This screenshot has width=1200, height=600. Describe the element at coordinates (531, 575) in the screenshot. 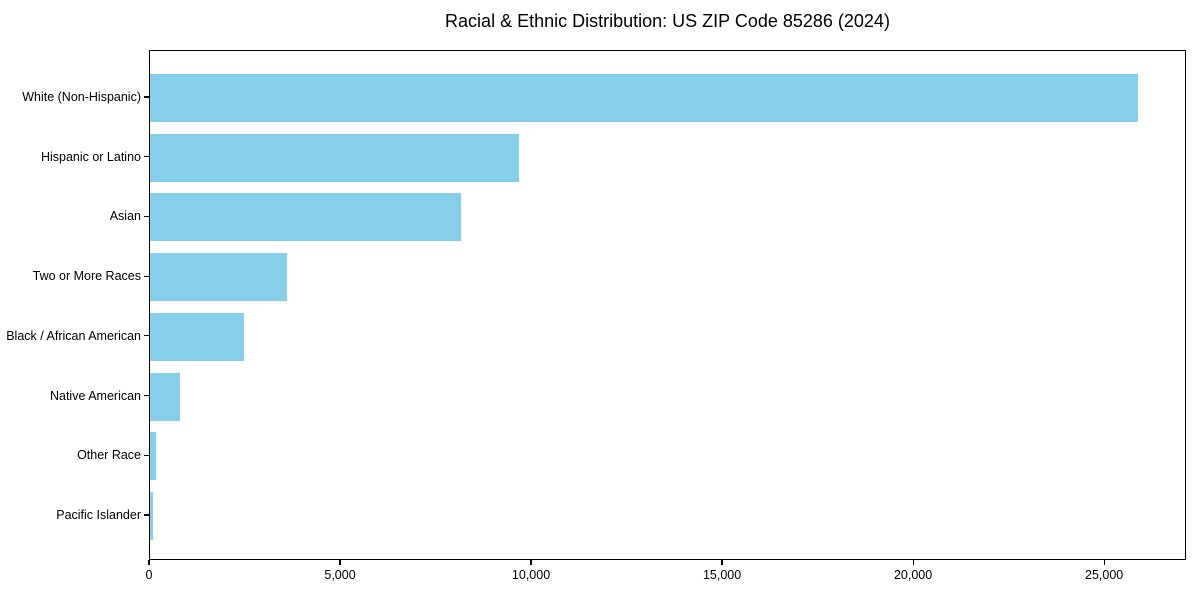

I see `x-axis-tick-label: 10,000` at that location.